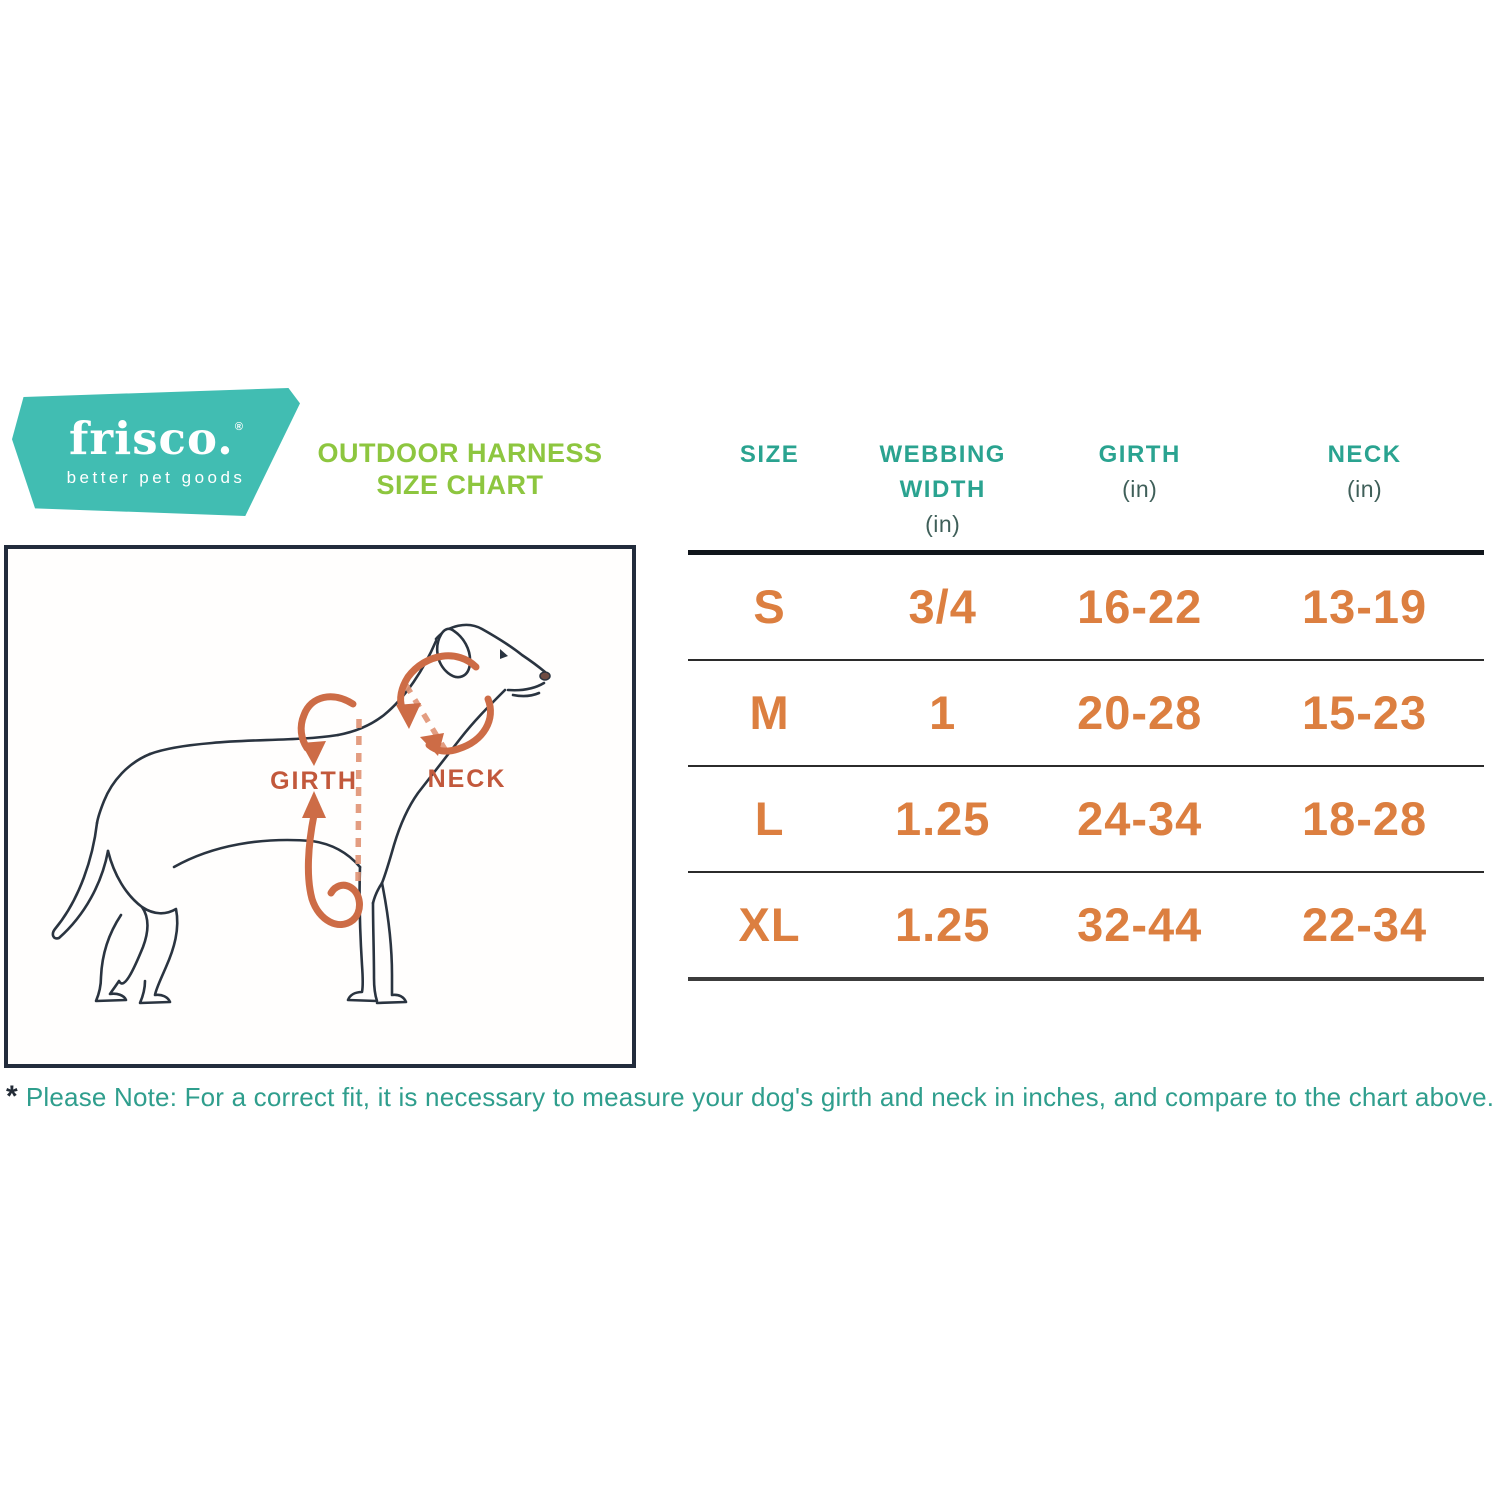  I want to click on cell-neck: 15-23, so click(1364, 713).